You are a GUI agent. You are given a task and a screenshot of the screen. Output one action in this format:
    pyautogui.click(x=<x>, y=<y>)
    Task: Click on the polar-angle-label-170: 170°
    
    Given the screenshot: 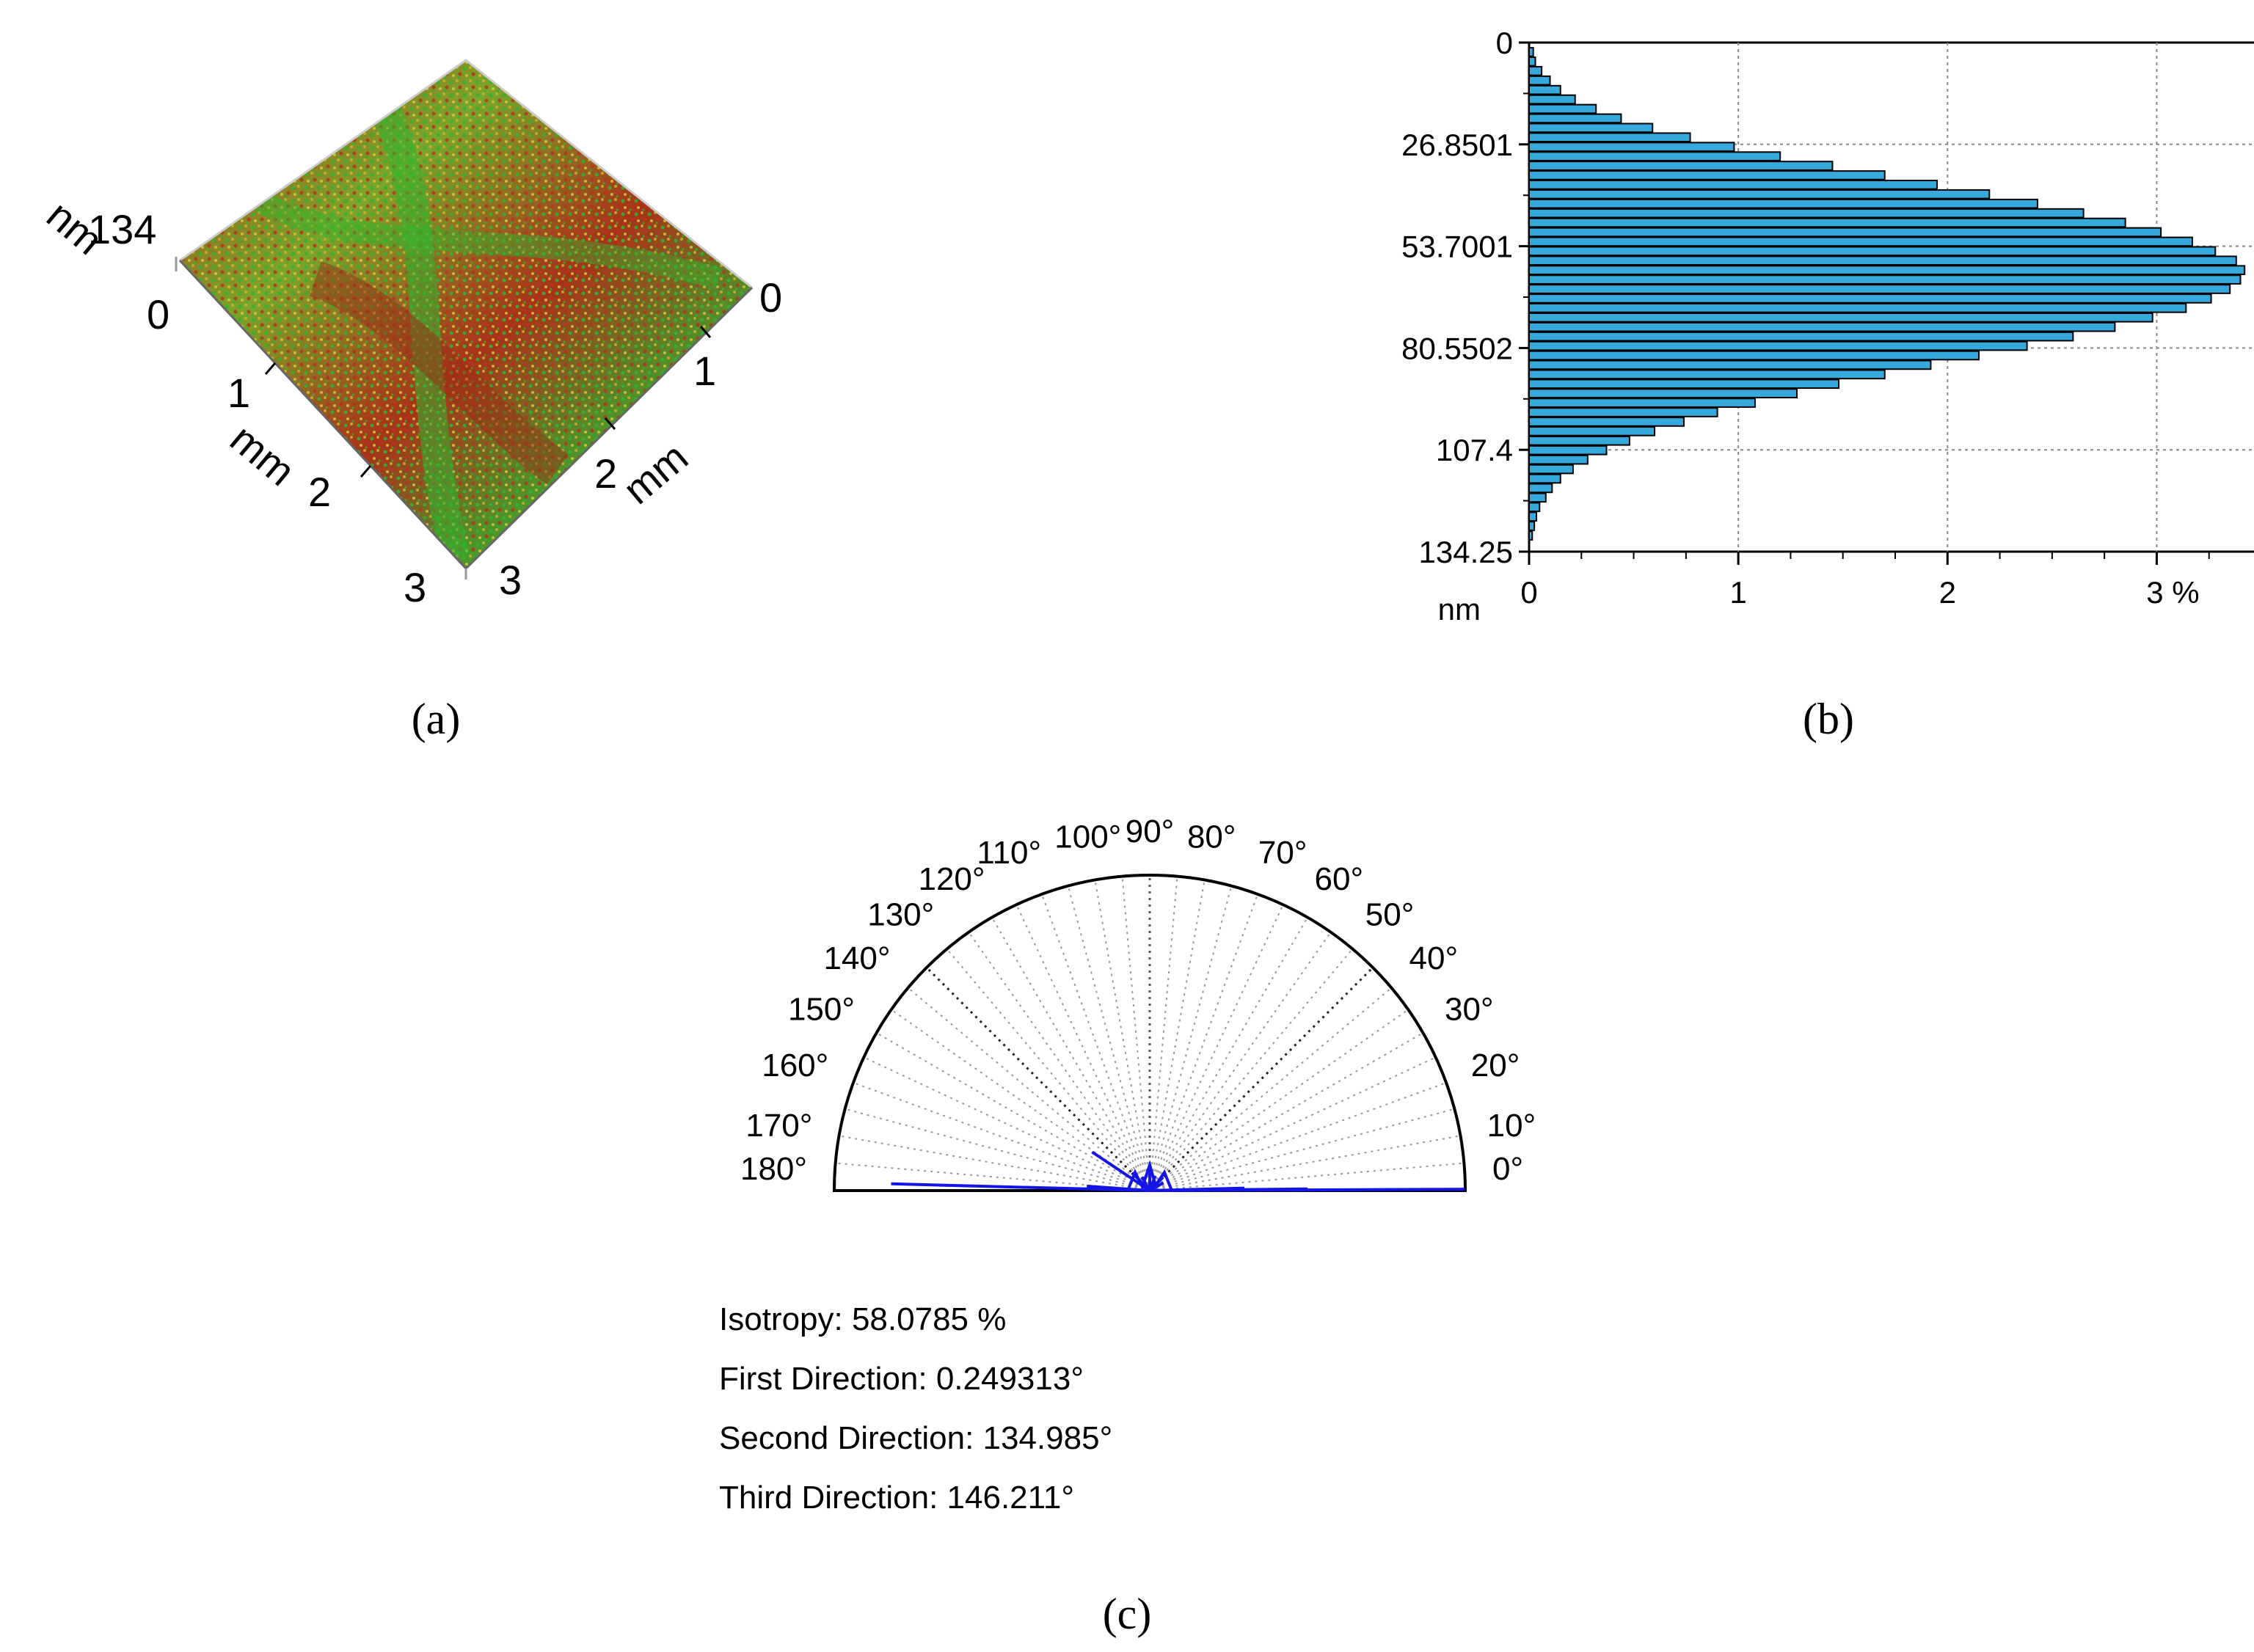 What is the action you would take?
    pyautogui.click(x=778, y=1126)
    